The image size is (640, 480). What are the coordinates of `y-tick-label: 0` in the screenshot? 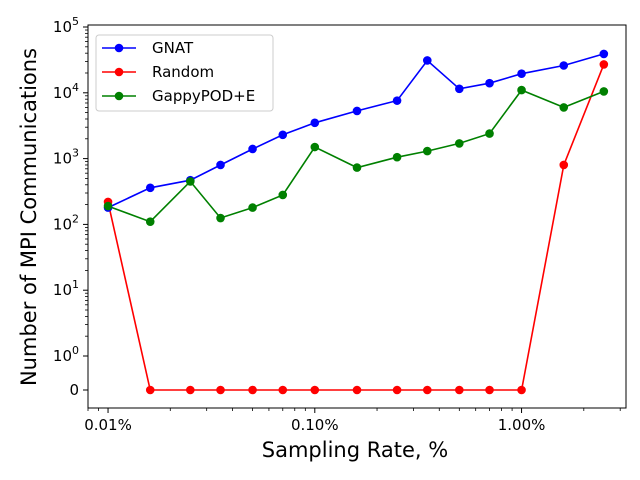 It's located at (74, 390).